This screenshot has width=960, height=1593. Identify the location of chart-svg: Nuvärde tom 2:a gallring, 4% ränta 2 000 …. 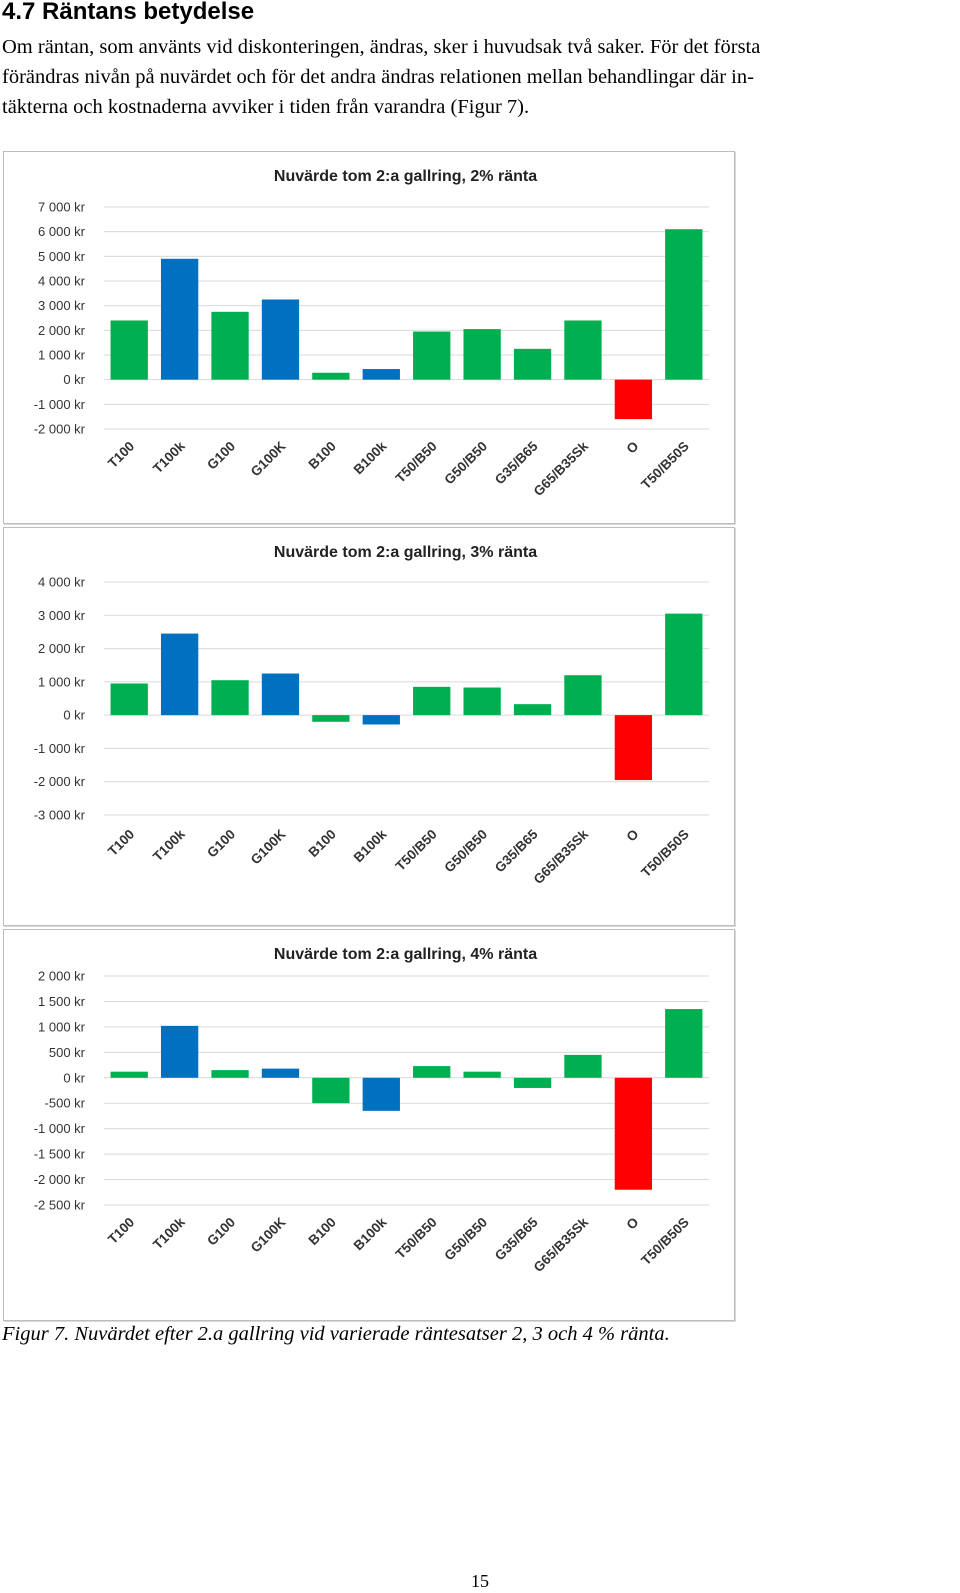
(371, 1110).